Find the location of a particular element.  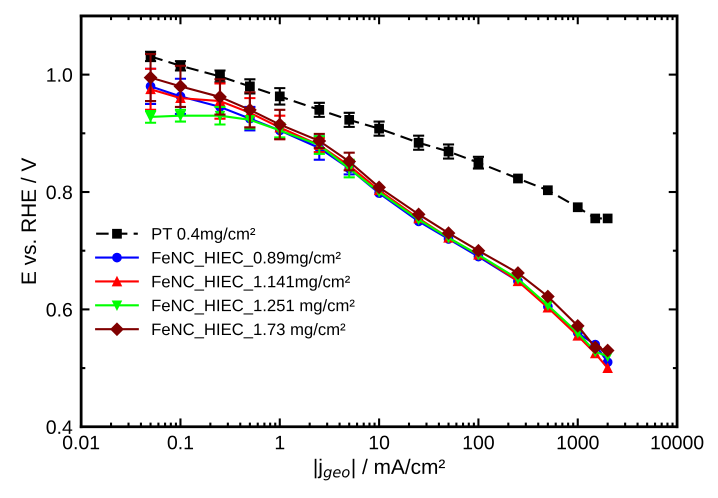

x-axis-title: |j$_{geo}$| / mA/cm² is located at coordinates (379, 469).